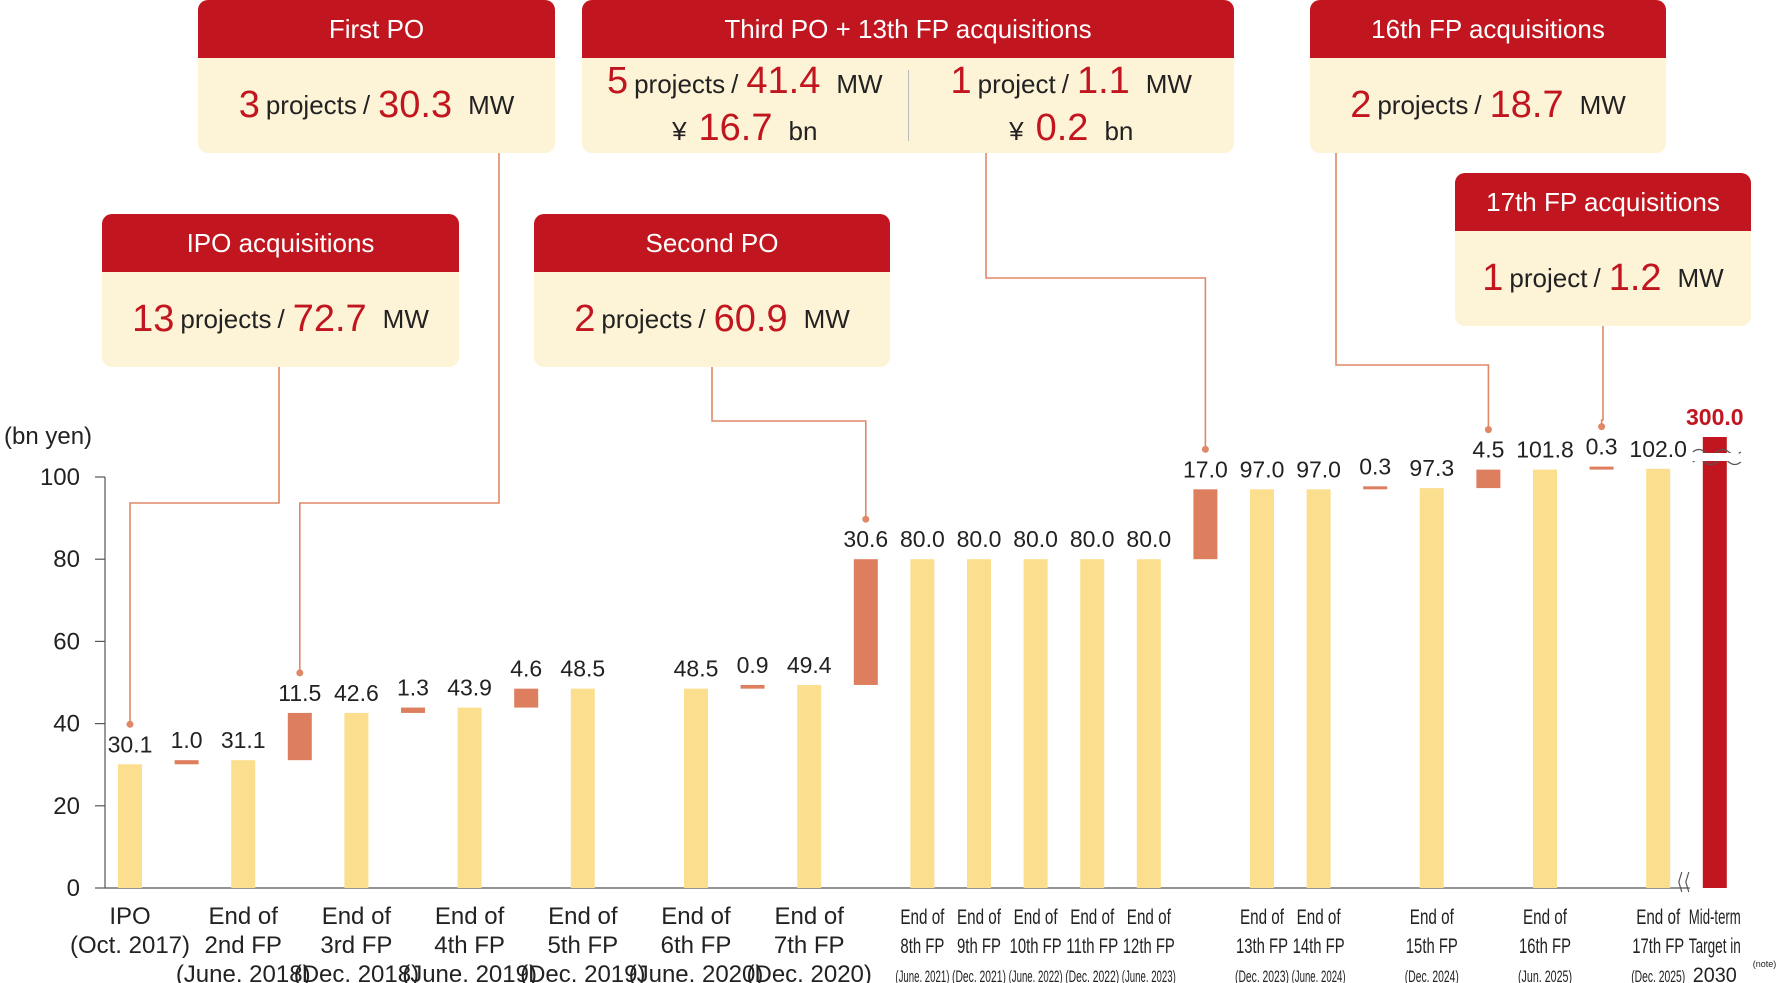  Describe the element at coordinates (1103, 80) in the screenshot. I see `mw-value: 1.1` at that location.